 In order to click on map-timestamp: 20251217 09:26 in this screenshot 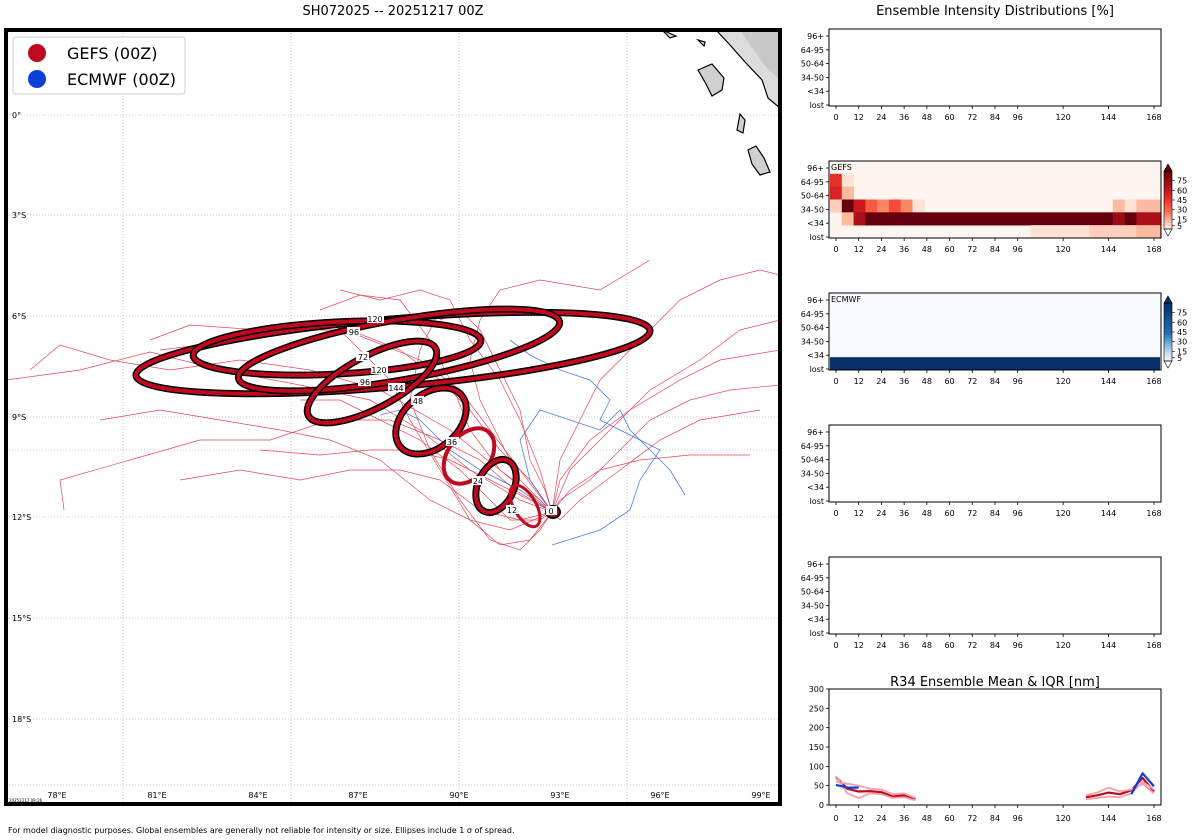, I will do `click(26, 800)`.